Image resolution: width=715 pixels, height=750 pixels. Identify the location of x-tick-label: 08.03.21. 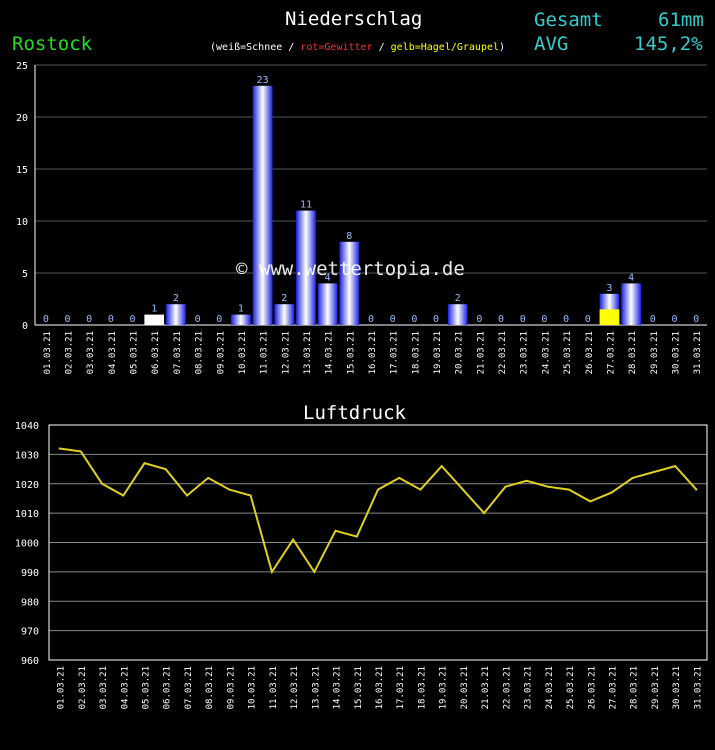
(200, 352).